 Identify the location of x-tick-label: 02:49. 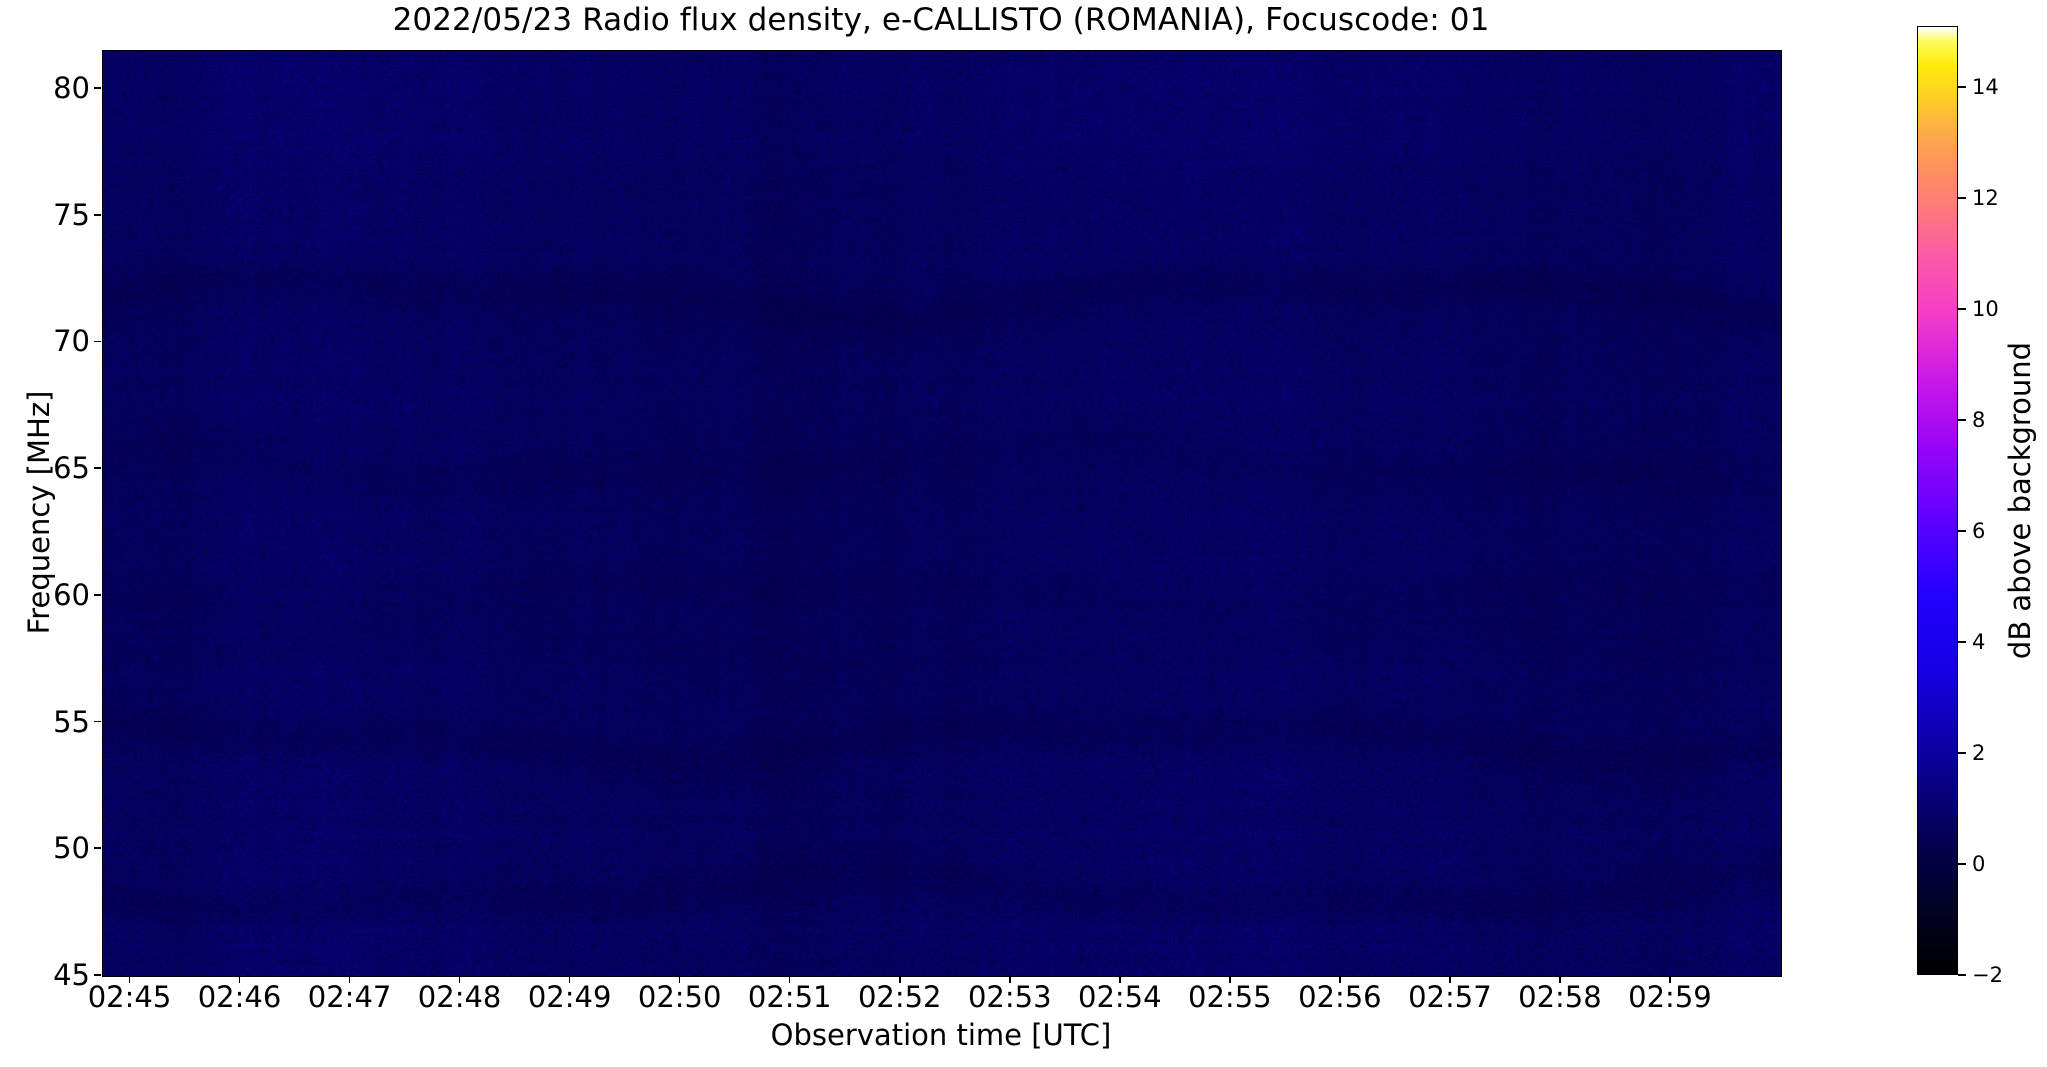
(569, 997).